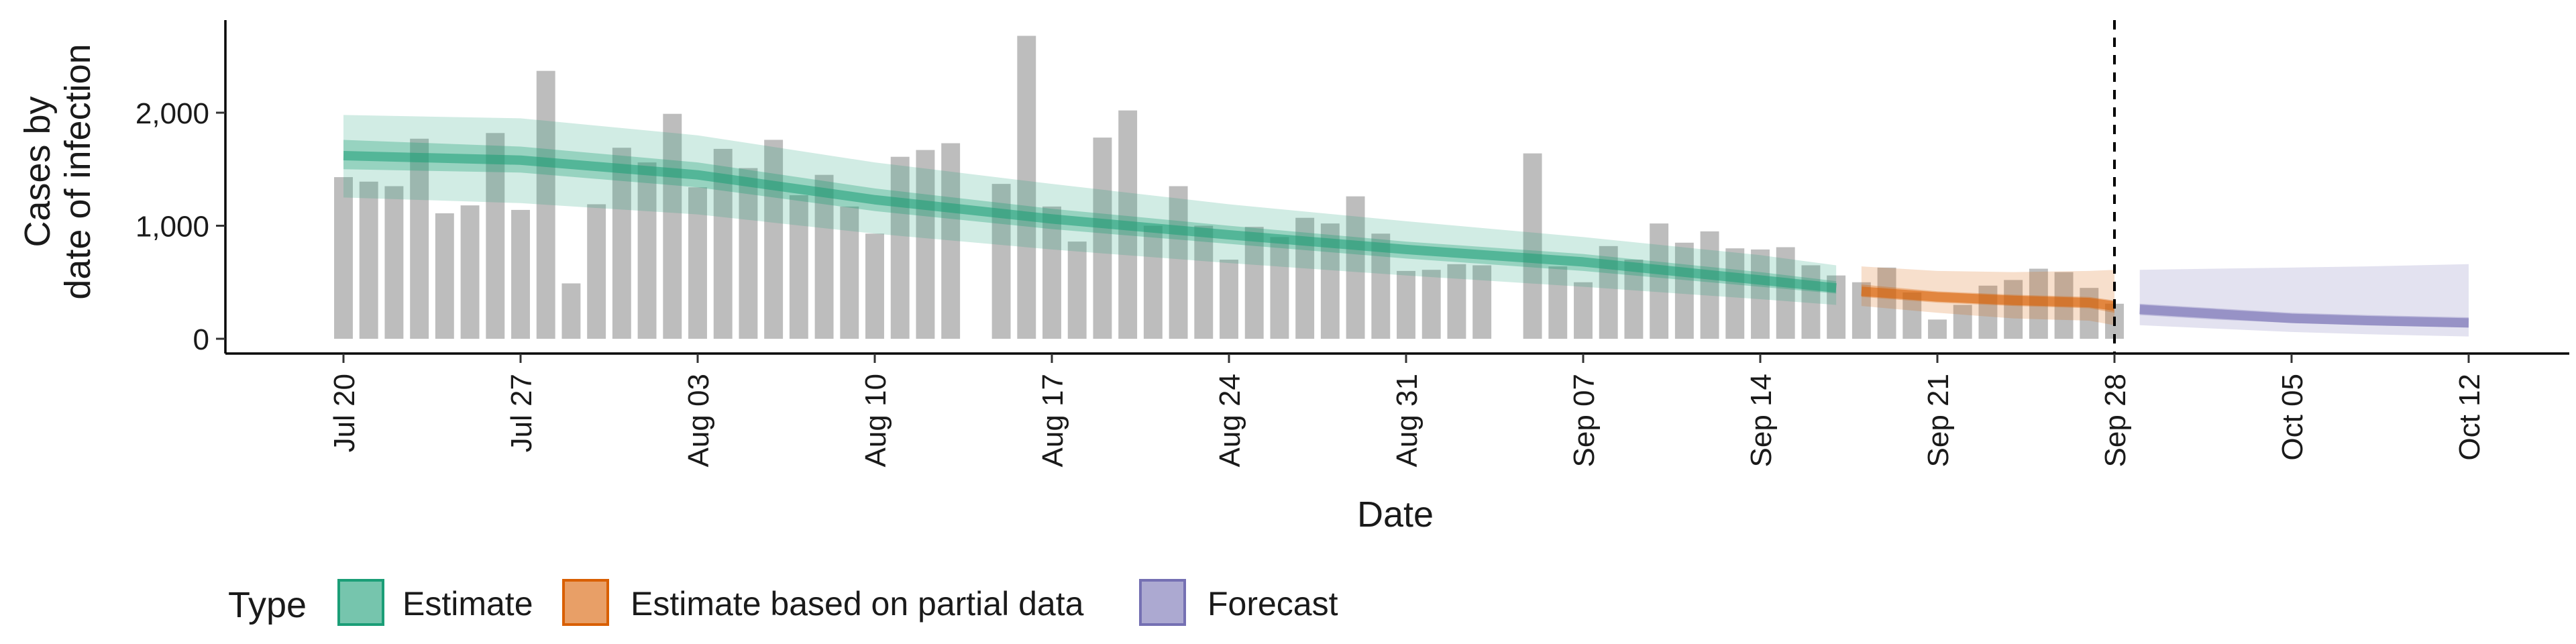 This screenshot has width=2576, height=644. What do you see at coordinates (857, 604) in the screenshot?
I see `legend-label: Estimate based on partial data` at bounding box center [857, 604].